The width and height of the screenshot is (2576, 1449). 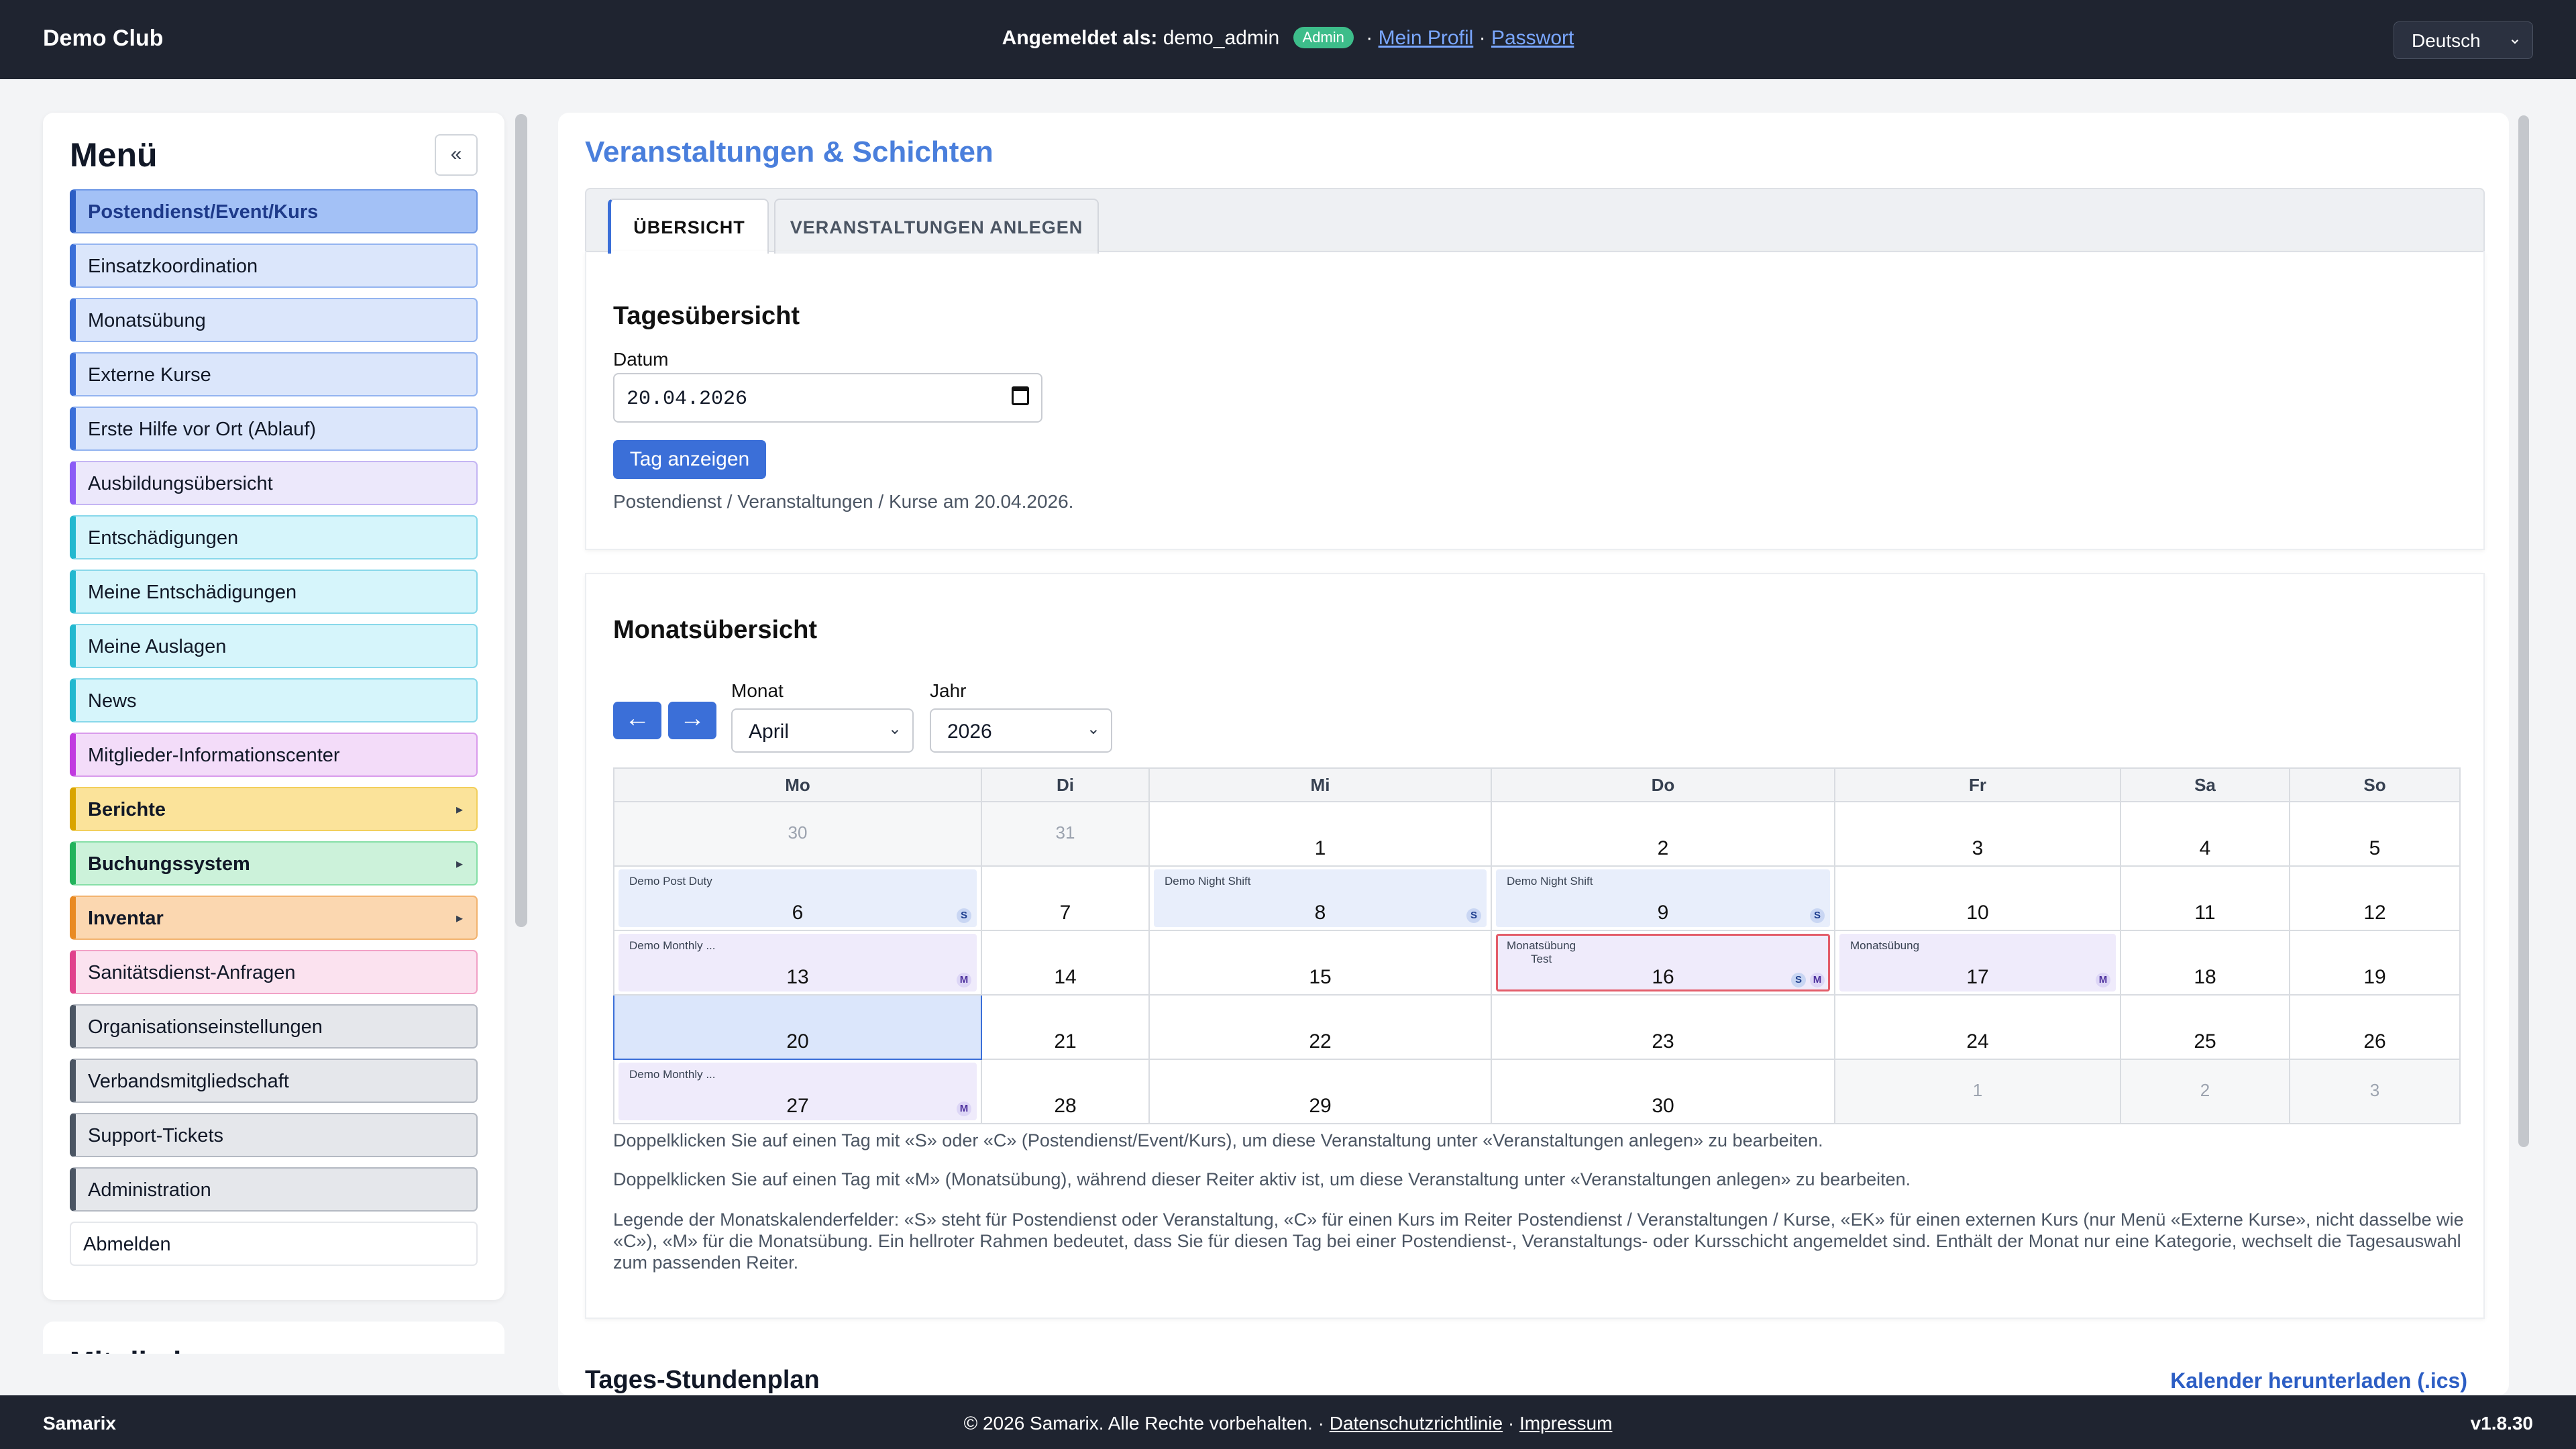 I want to click on sidebar-item-news: News, so click(x=274, y=700).